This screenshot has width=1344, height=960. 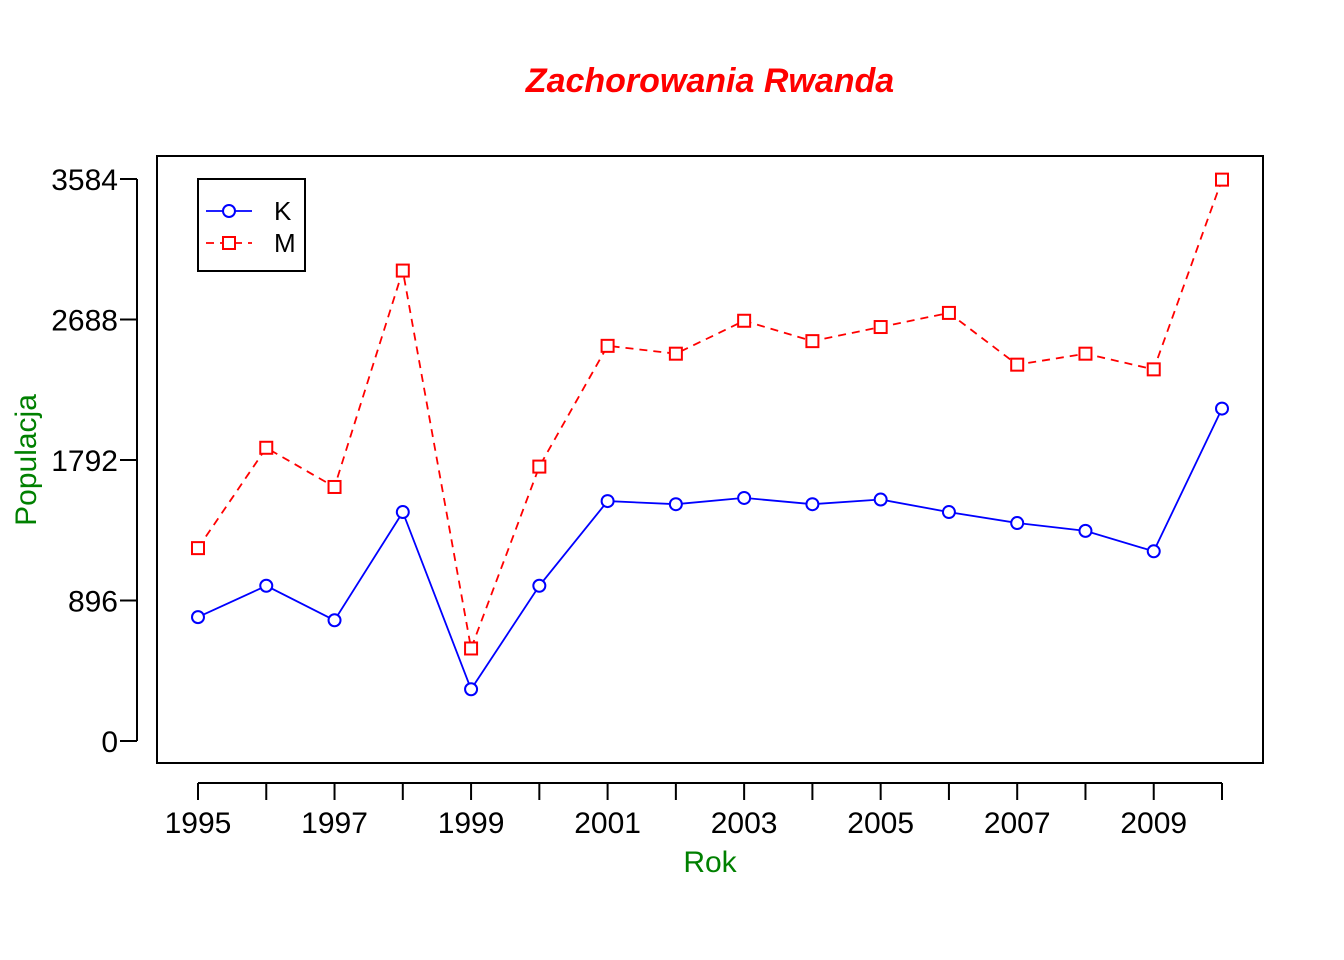 What do you see at coordinates (1017, 823) in the screenshot?
I see `x-tick-label: 2007` at bounding box center [1017, 823].